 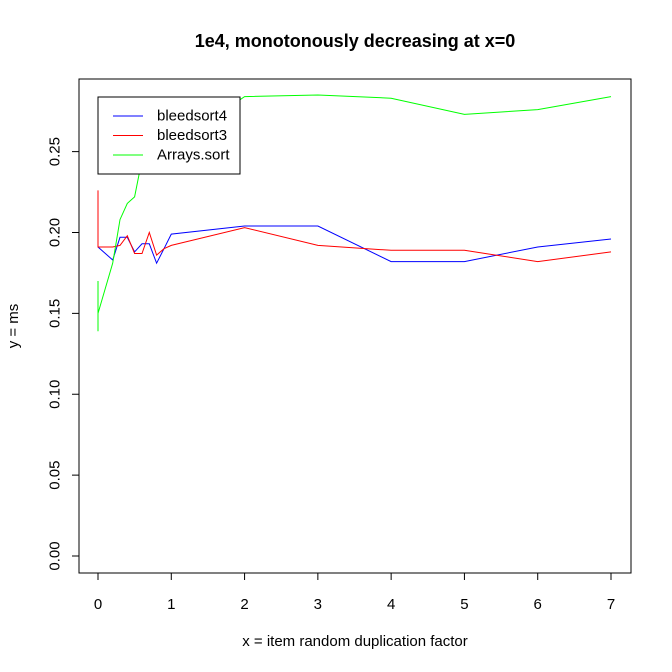 I want to click on x-axis: 0 1 2 3 4 5 6 7, so click(x=354, y=592).